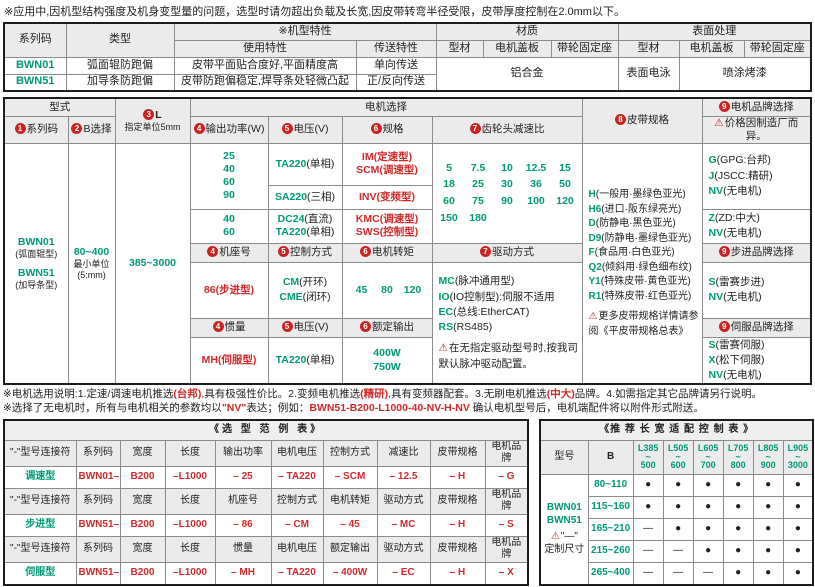 This screenshot has width=815, height=587. What do you see at coordinates (564, 508) in the screenshot?
I see `side-model-bwn01: BWN01` at bounding box center [564, 508].